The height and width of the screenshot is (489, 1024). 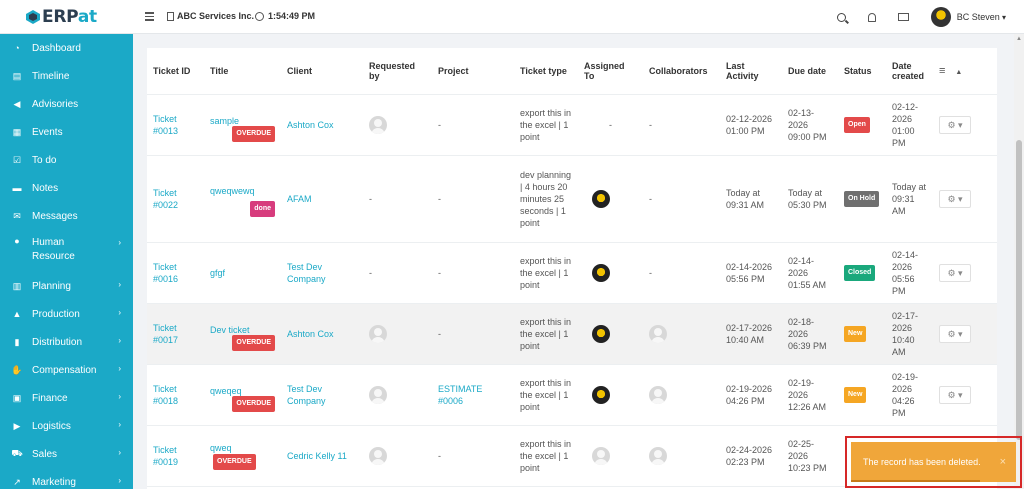 What do you see at coordinates (41, 76) in the screenshot?
I see `sidebar-item-timeline: ▤ Timeline` at bounding box center [41, 76].